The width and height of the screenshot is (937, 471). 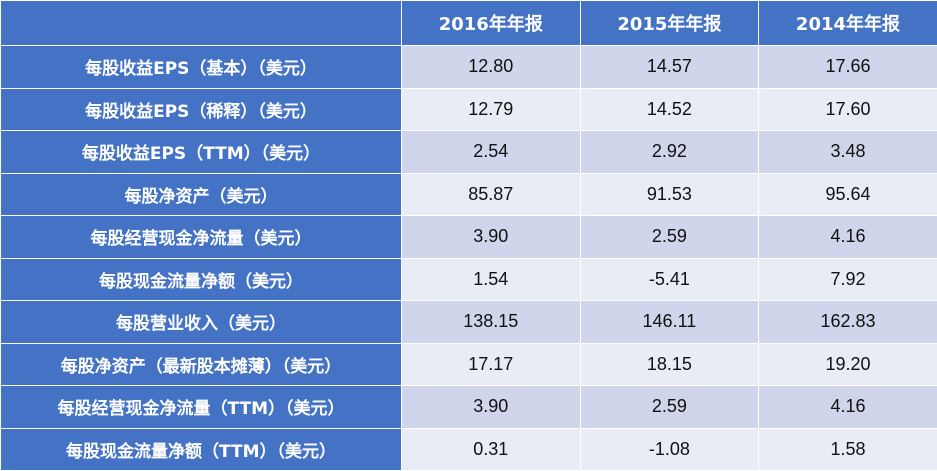 What do you see at coordinates (669, 322) in the screenshot?
I see `cell-value: 146.11` at bounding box center [669, 322].